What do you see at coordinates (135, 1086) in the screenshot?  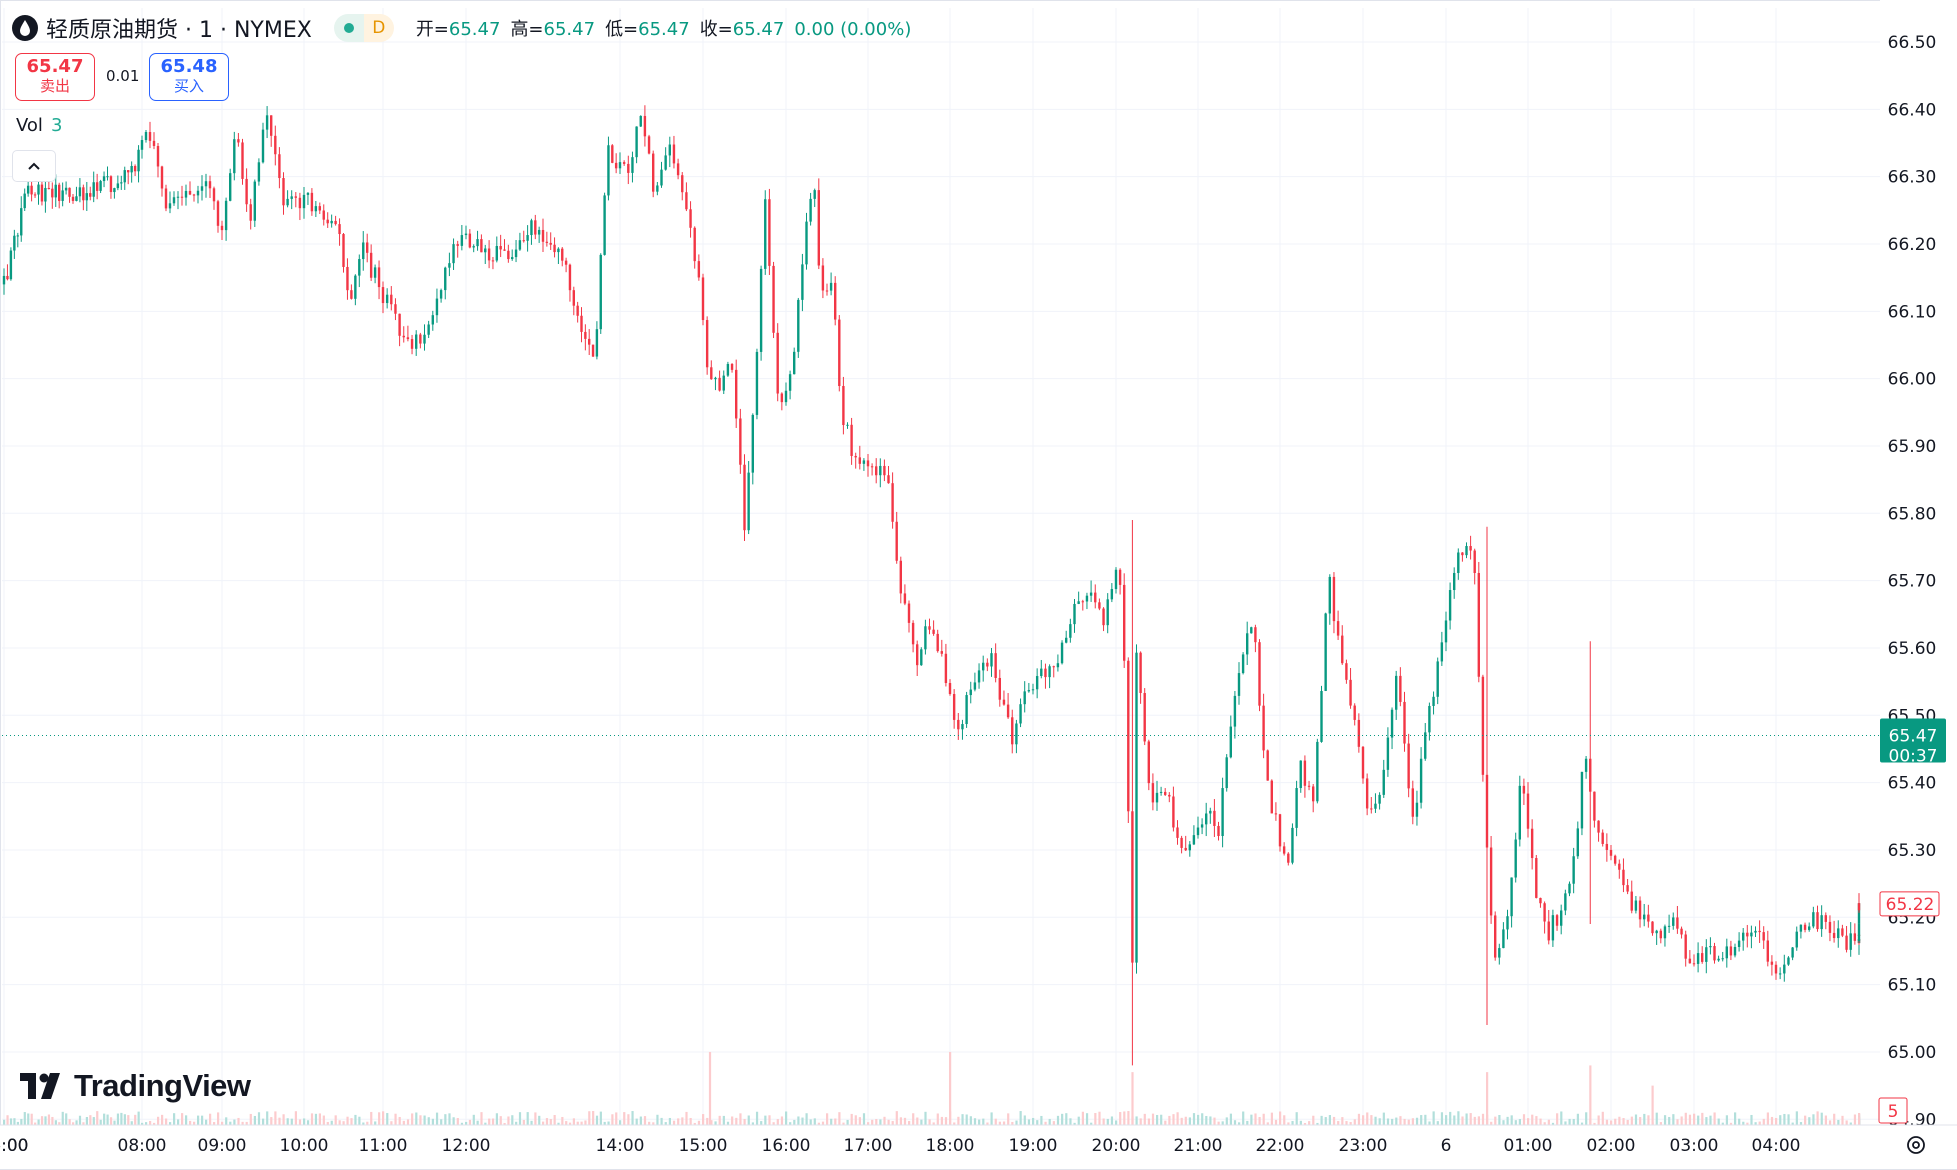 I see `tradingview-logo: TradingView` at bounding box center [135, 1086].